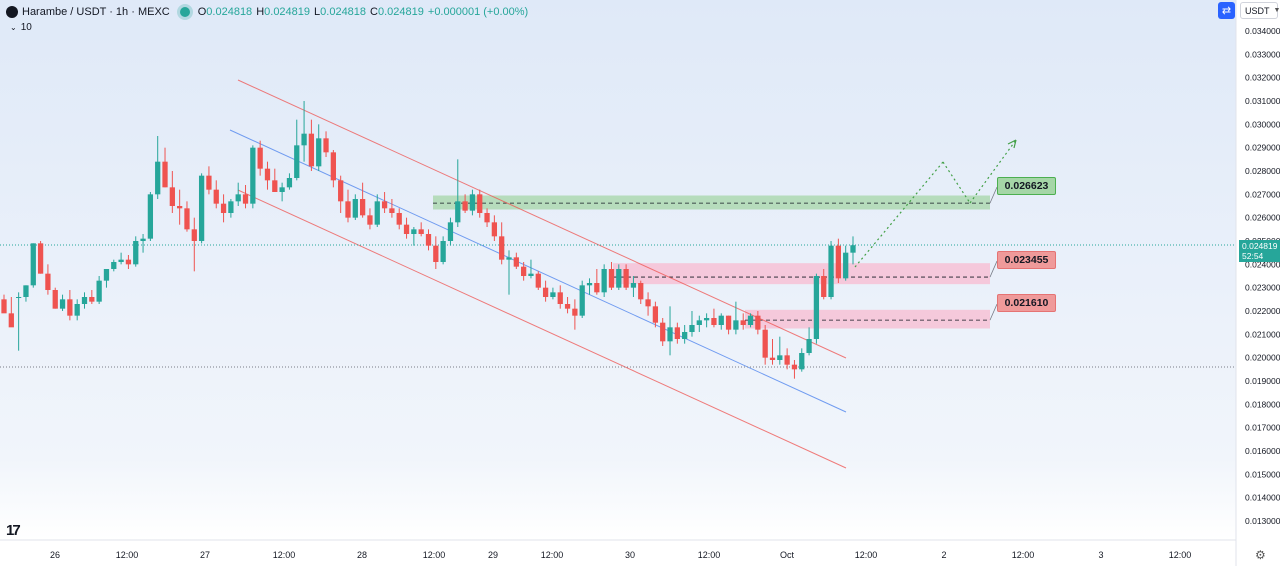 Image resolution: width=1280 pixels, height=566 pixels. Describe the element at coordinates (1260, 555) in the screenshot. I see `settings-gear-icon: ⚙` at that location.